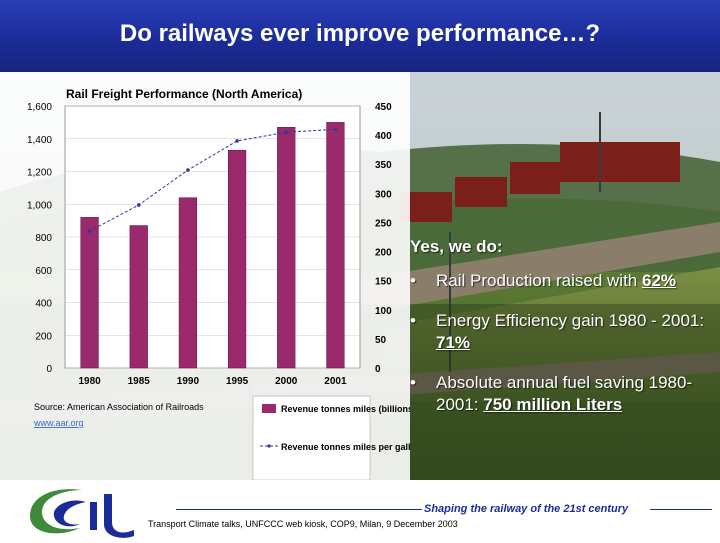  Describe the element at coordinates (58, 423) in the screenshot. I see `source-link: www.aar.org` at that location.